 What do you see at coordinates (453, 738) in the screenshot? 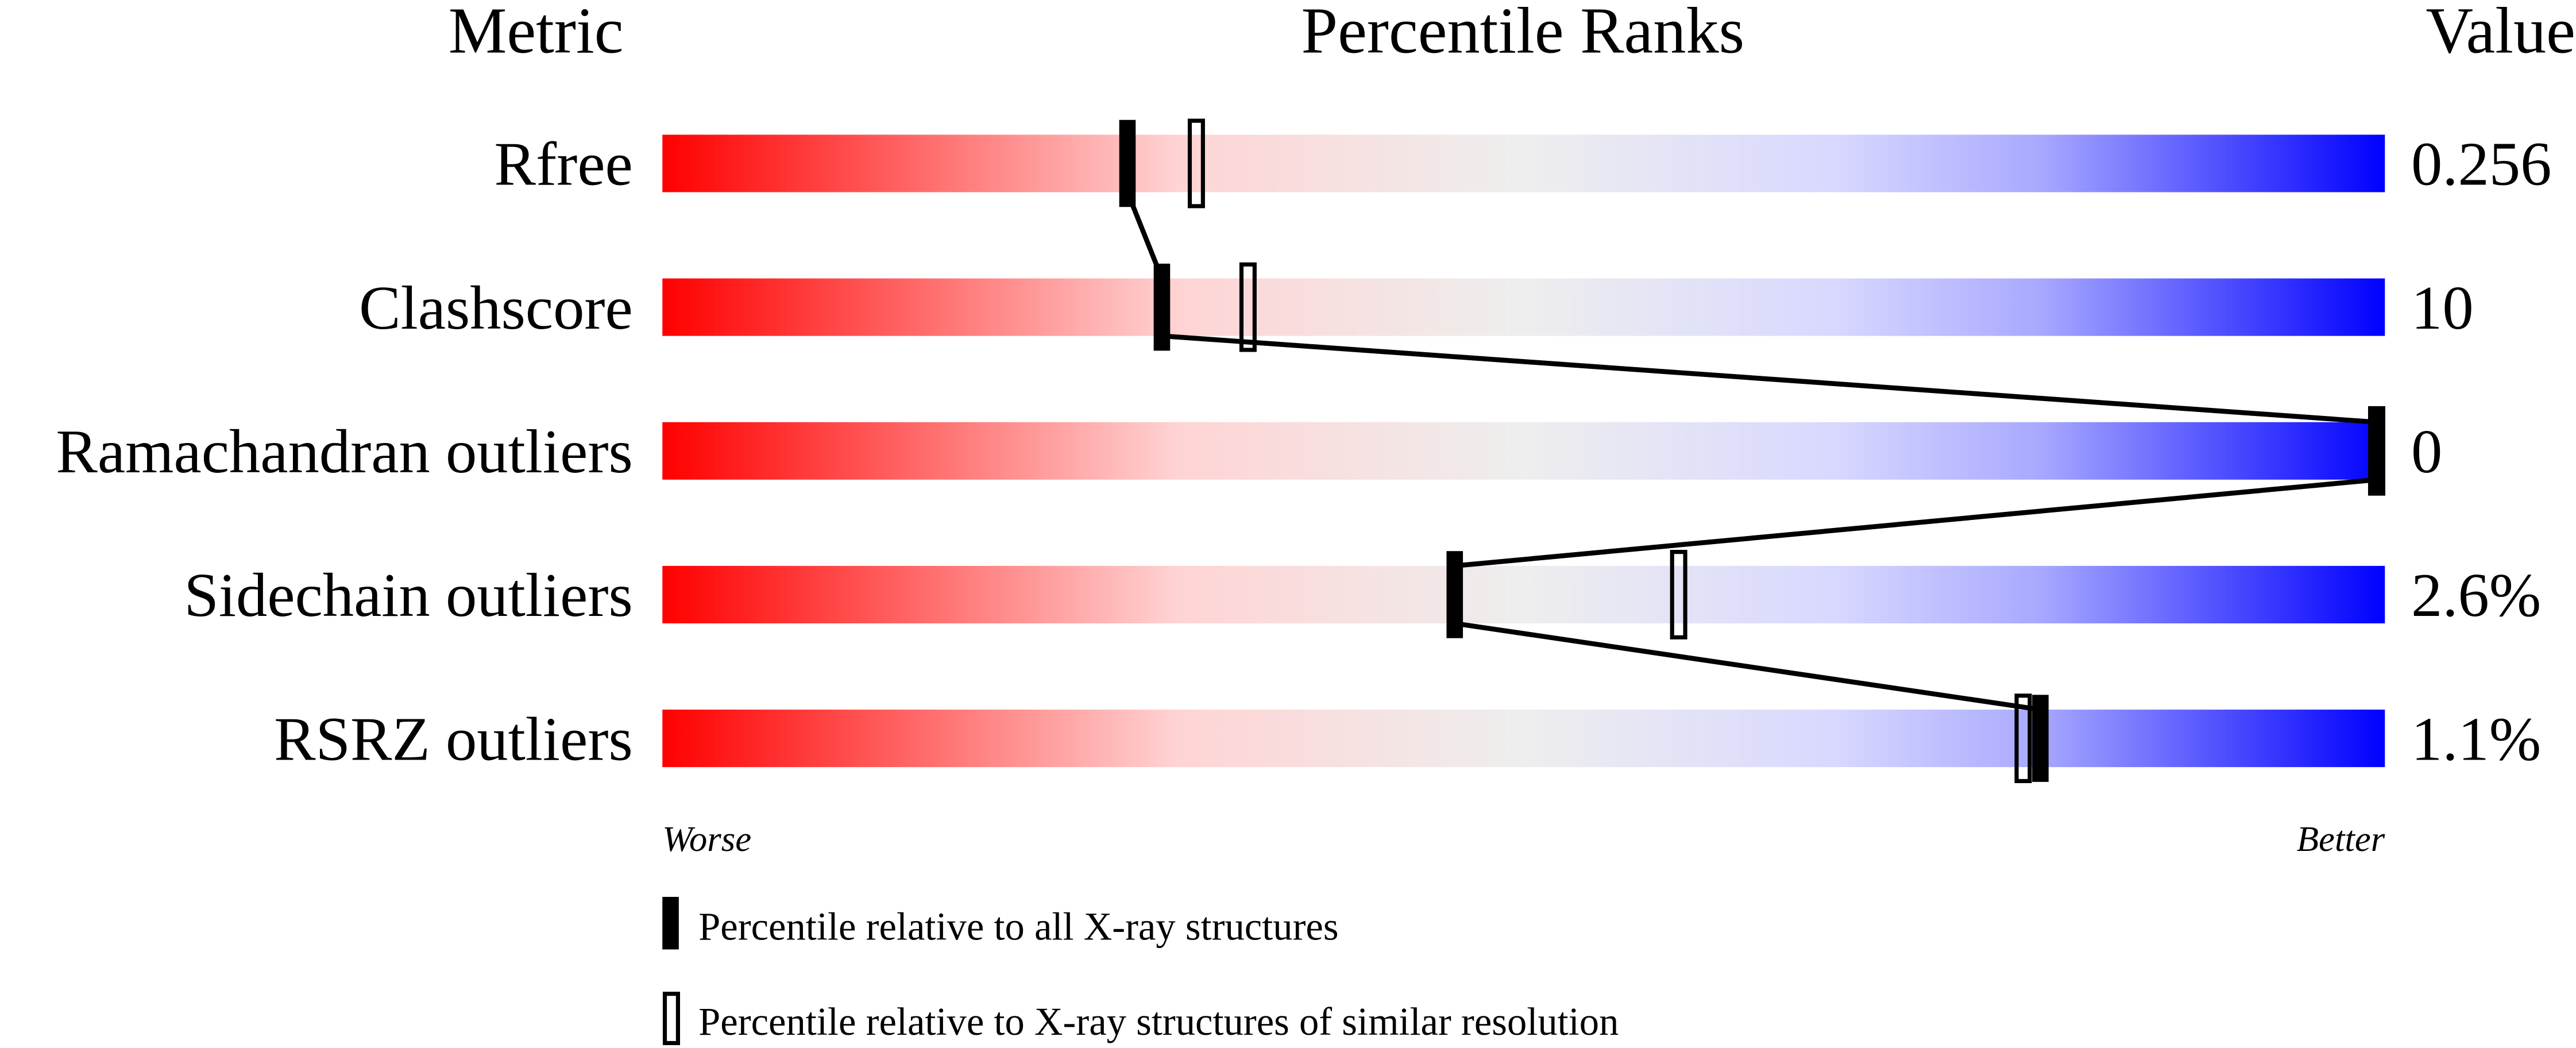
I see `metric-label: RSRZ outliers` at bounding box center [453, 738].